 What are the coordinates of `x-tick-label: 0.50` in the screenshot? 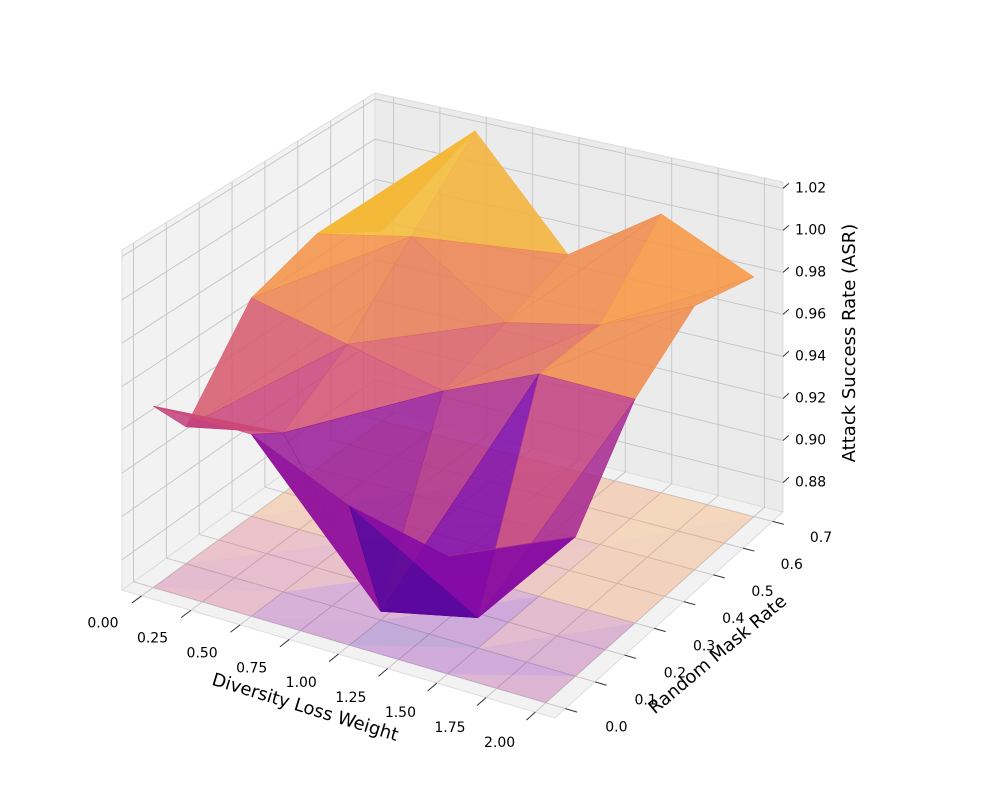 It's located at (202, 653).